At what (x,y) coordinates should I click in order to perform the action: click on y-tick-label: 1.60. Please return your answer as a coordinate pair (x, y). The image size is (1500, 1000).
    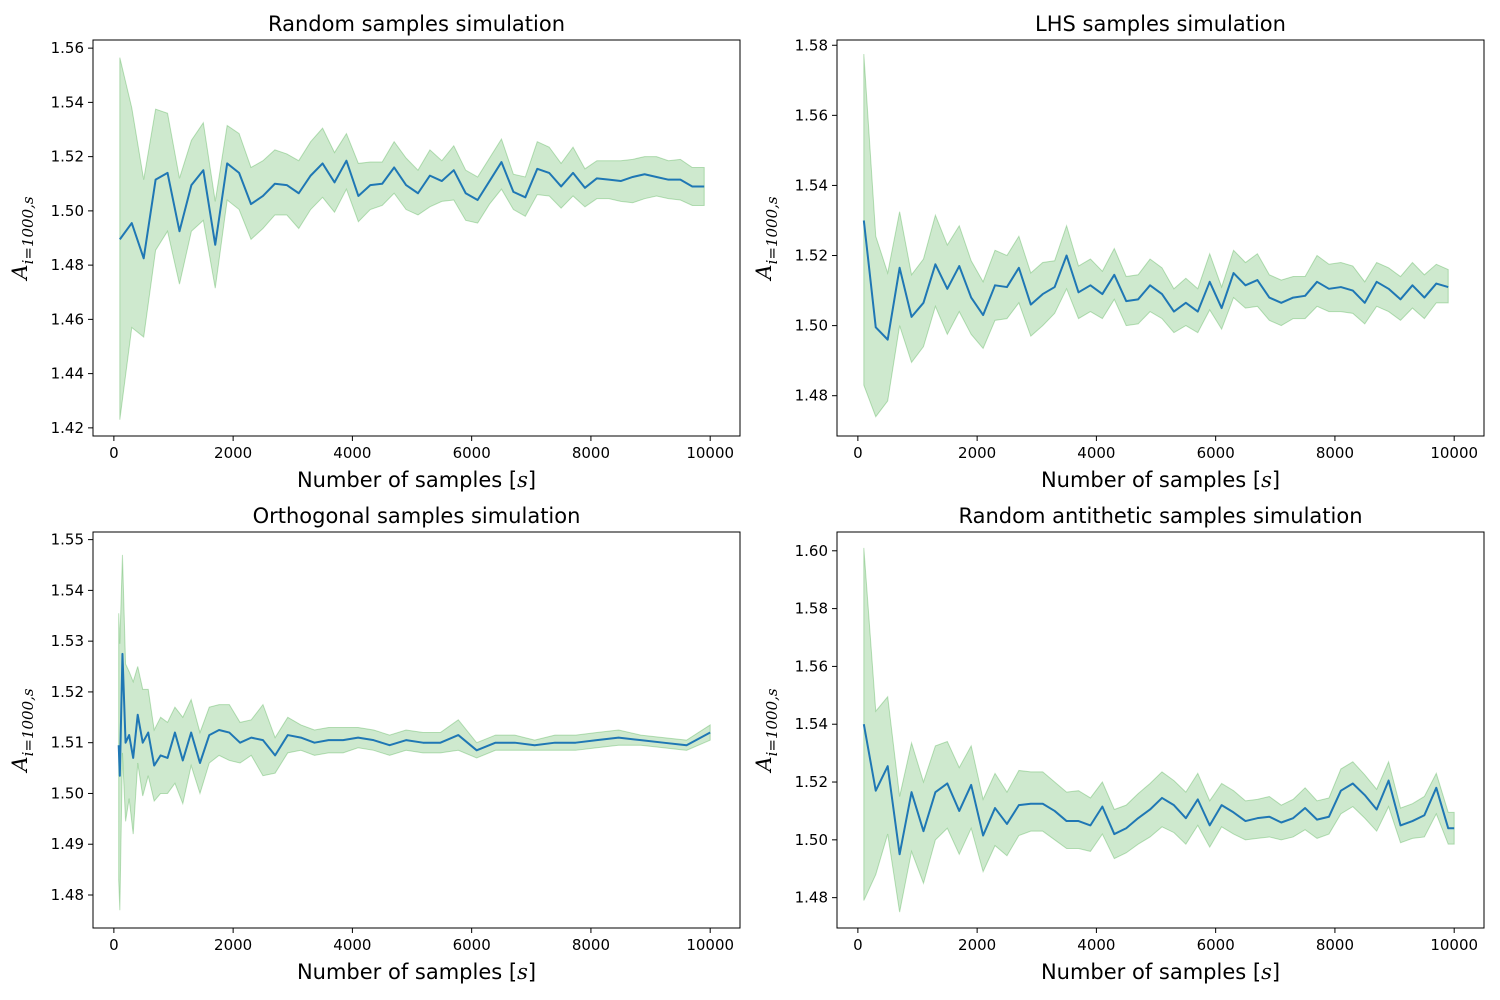
    Looking at the image, I should click on (811, 551).